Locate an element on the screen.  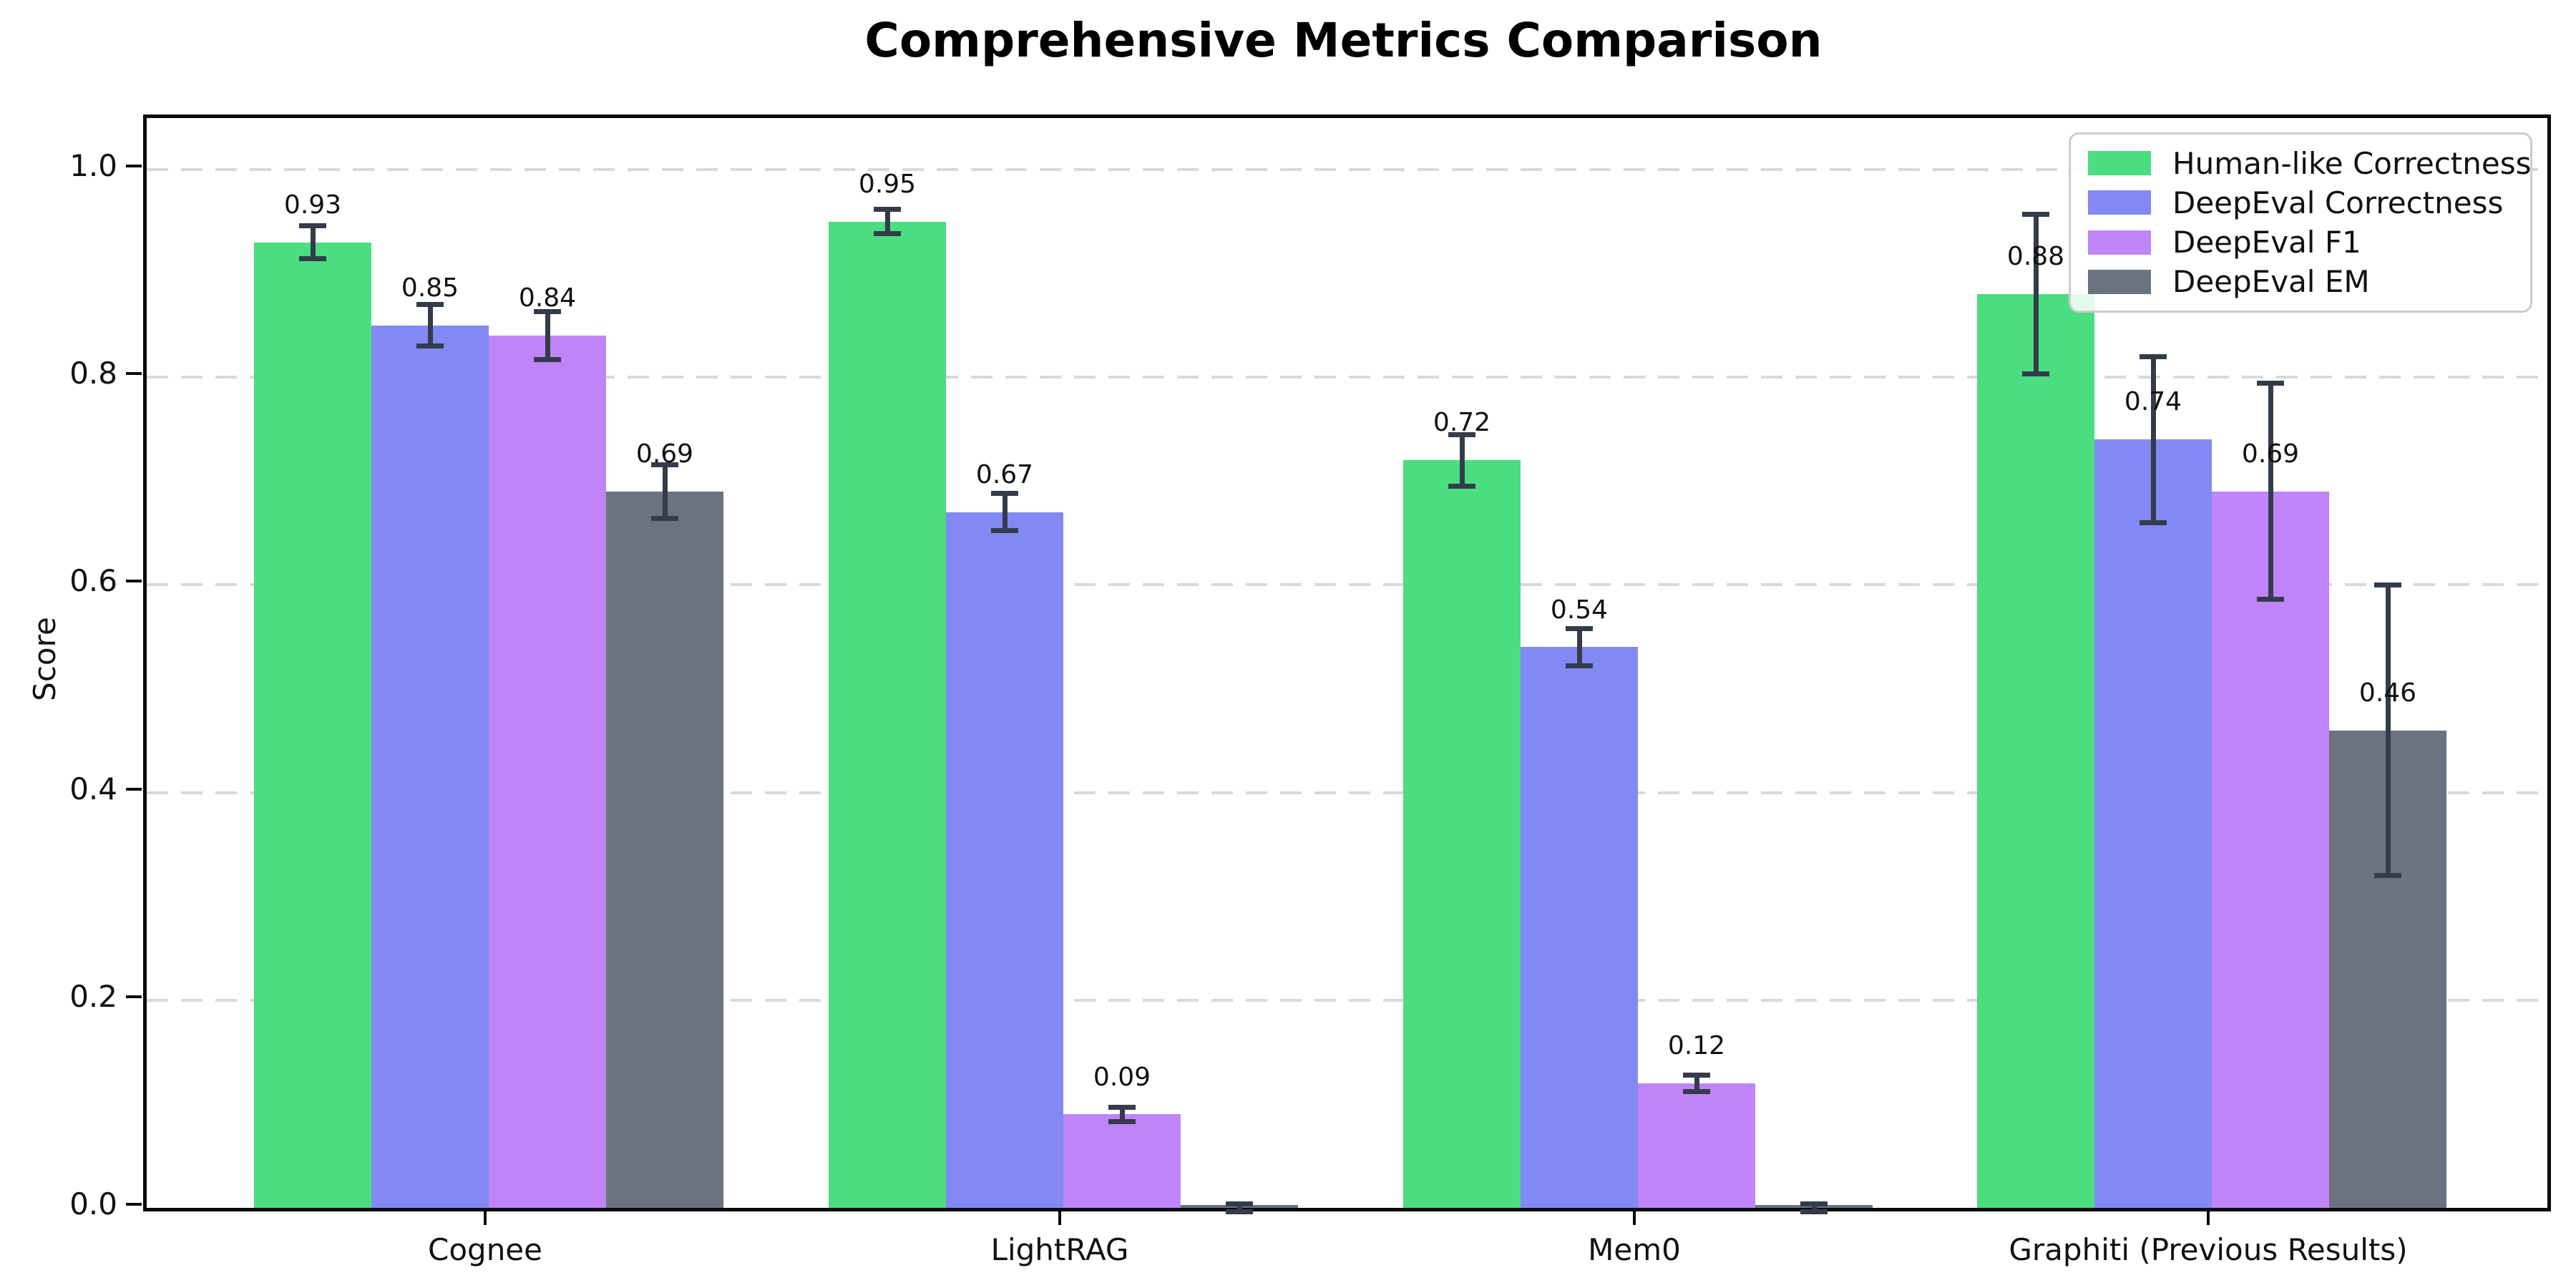
bar-value-label: 0.67 is located at coordinates (1004, 474).